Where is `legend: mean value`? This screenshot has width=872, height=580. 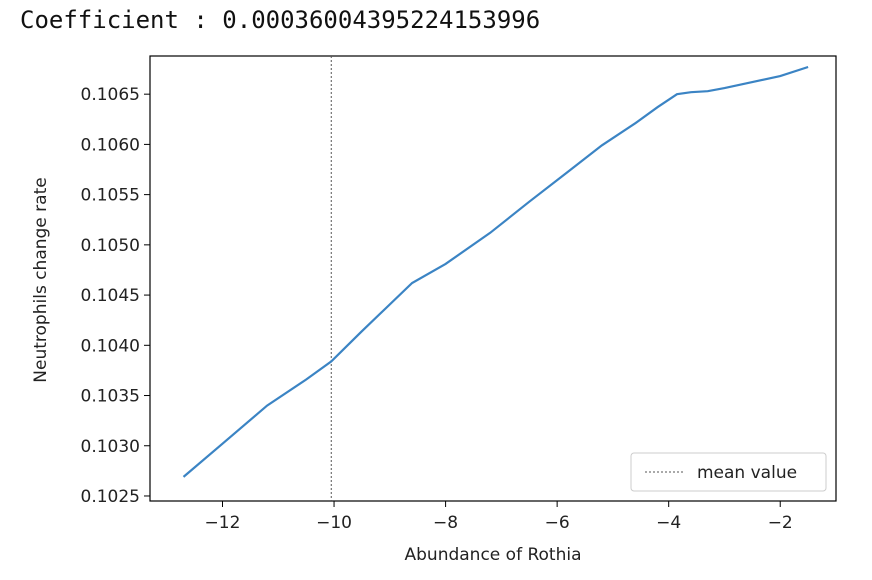
legend: mean value is located at coordinates (728, 472).